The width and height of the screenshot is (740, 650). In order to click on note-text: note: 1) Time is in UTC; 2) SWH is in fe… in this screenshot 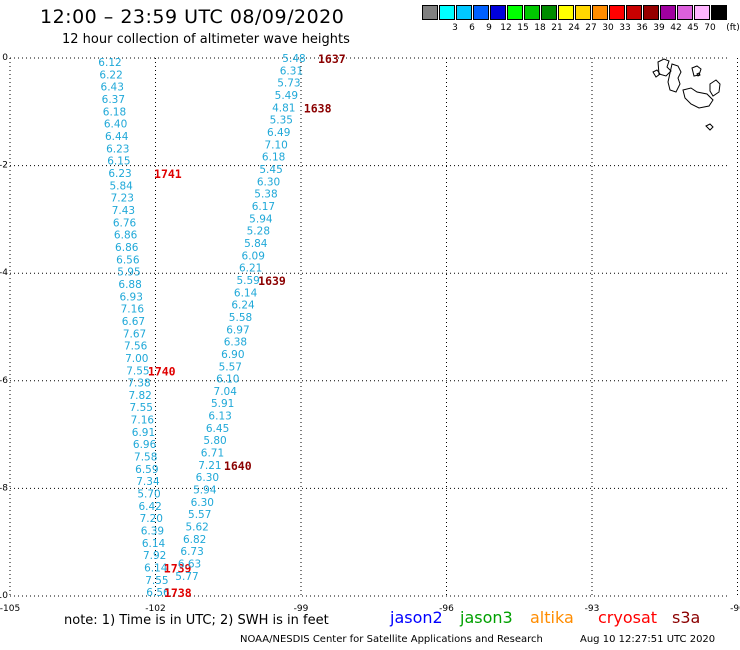, I will do `click(196, 620)`.